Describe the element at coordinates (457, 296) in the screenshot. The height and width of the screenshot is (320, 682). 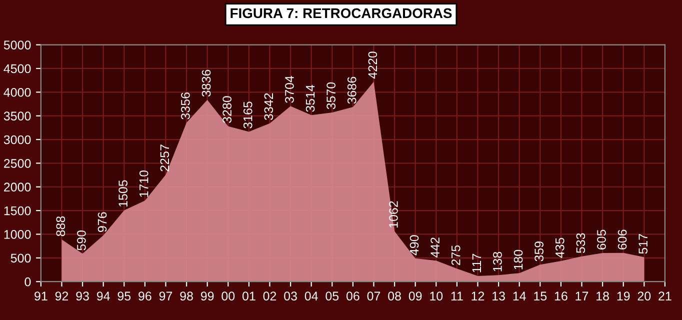
I see `x-tick-label: 11` at that location.